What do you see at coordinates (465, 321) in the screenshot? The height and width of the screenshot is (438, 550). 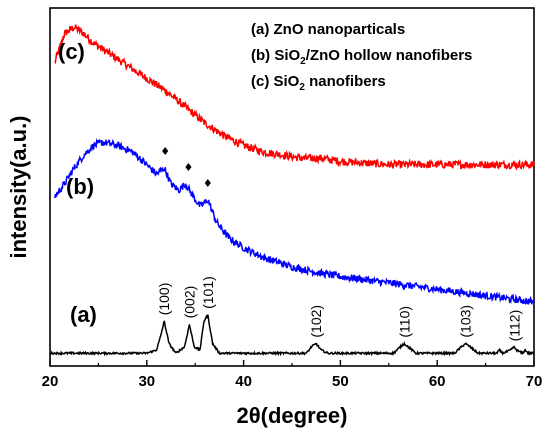 I see `peak-label: (103)` at bounding box center [465, 321].